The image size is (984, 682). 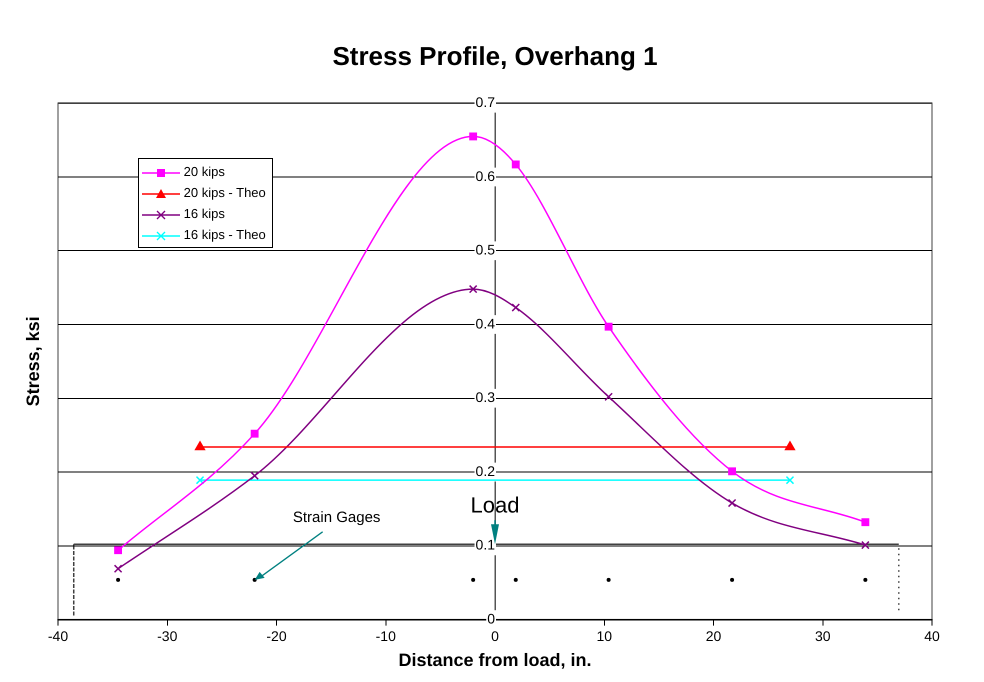 What do you see at coordinates (225, 234) in the screenshot?
I see `legend-label: 16 kips - Theo` at bounding box center [225, 234].